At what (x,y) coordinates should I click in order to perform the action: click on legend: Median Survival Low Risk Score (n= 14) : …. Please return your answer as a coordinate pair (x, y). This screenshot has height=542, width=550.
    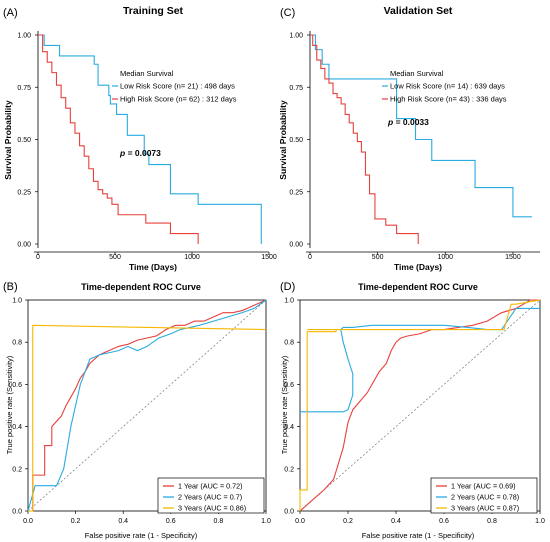
    Looking at the image, I should click on (444, 86).